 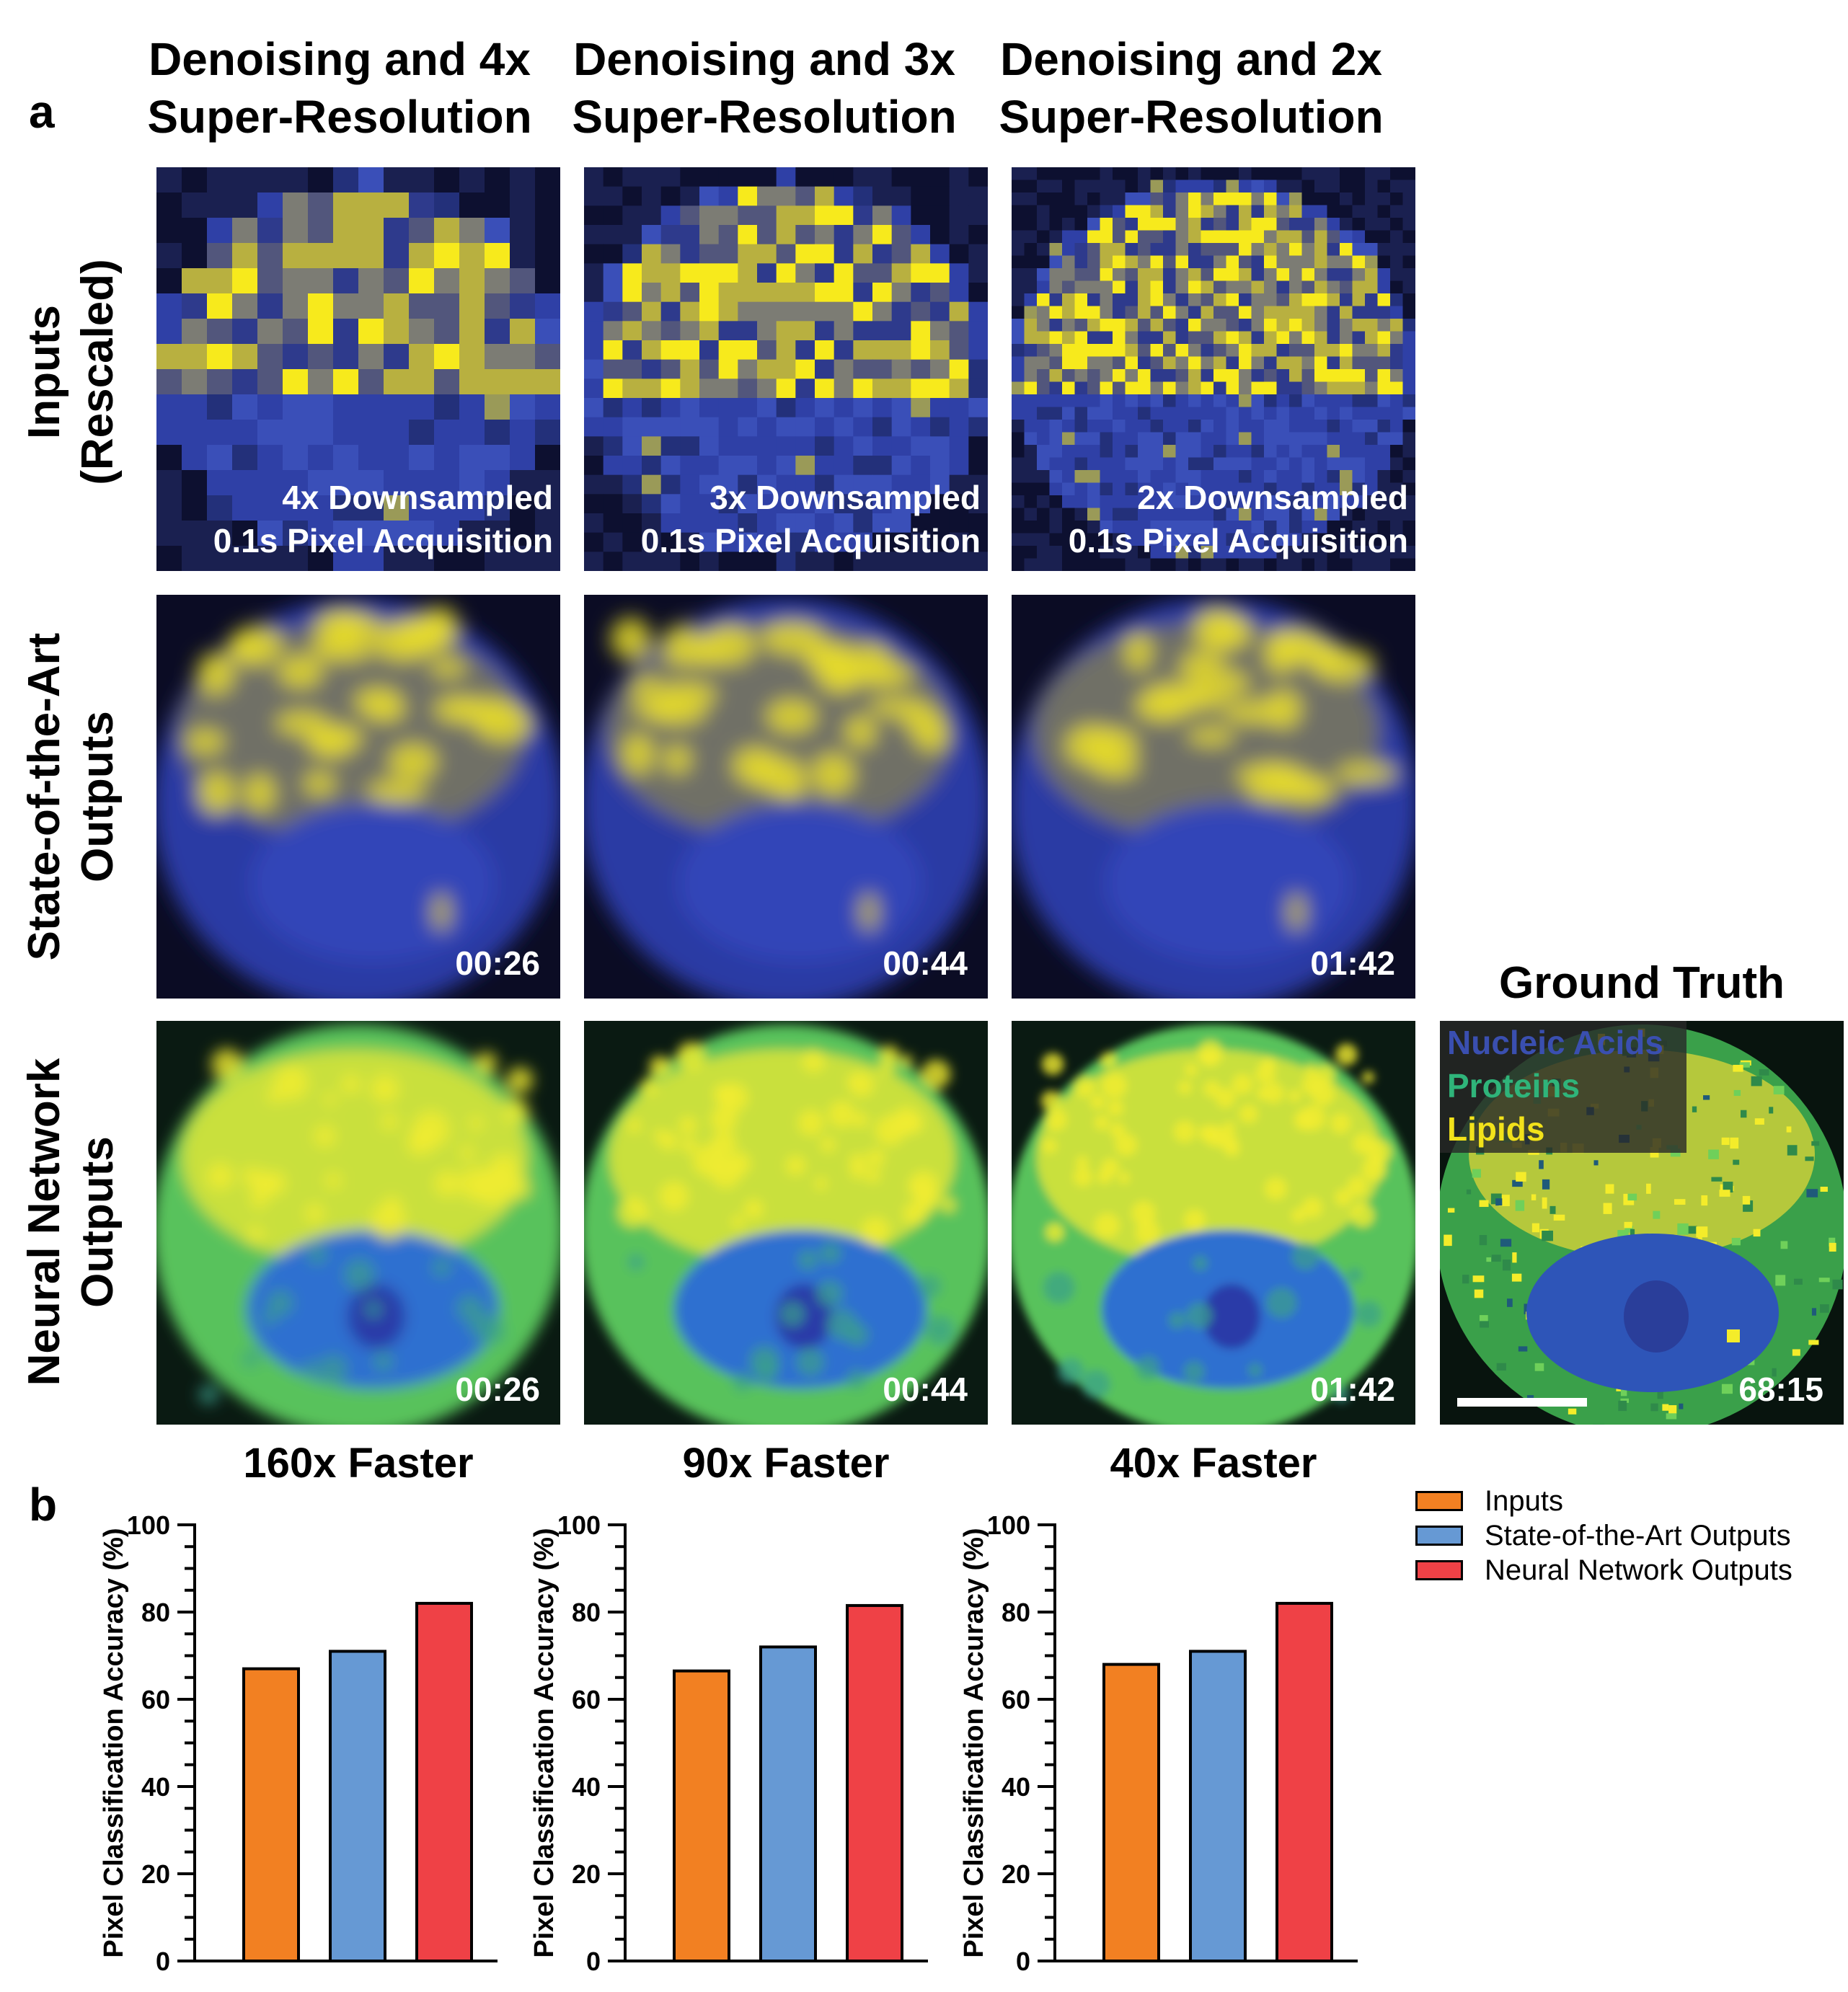 I want to click on protein-region, so click(x=1194, y=1371).